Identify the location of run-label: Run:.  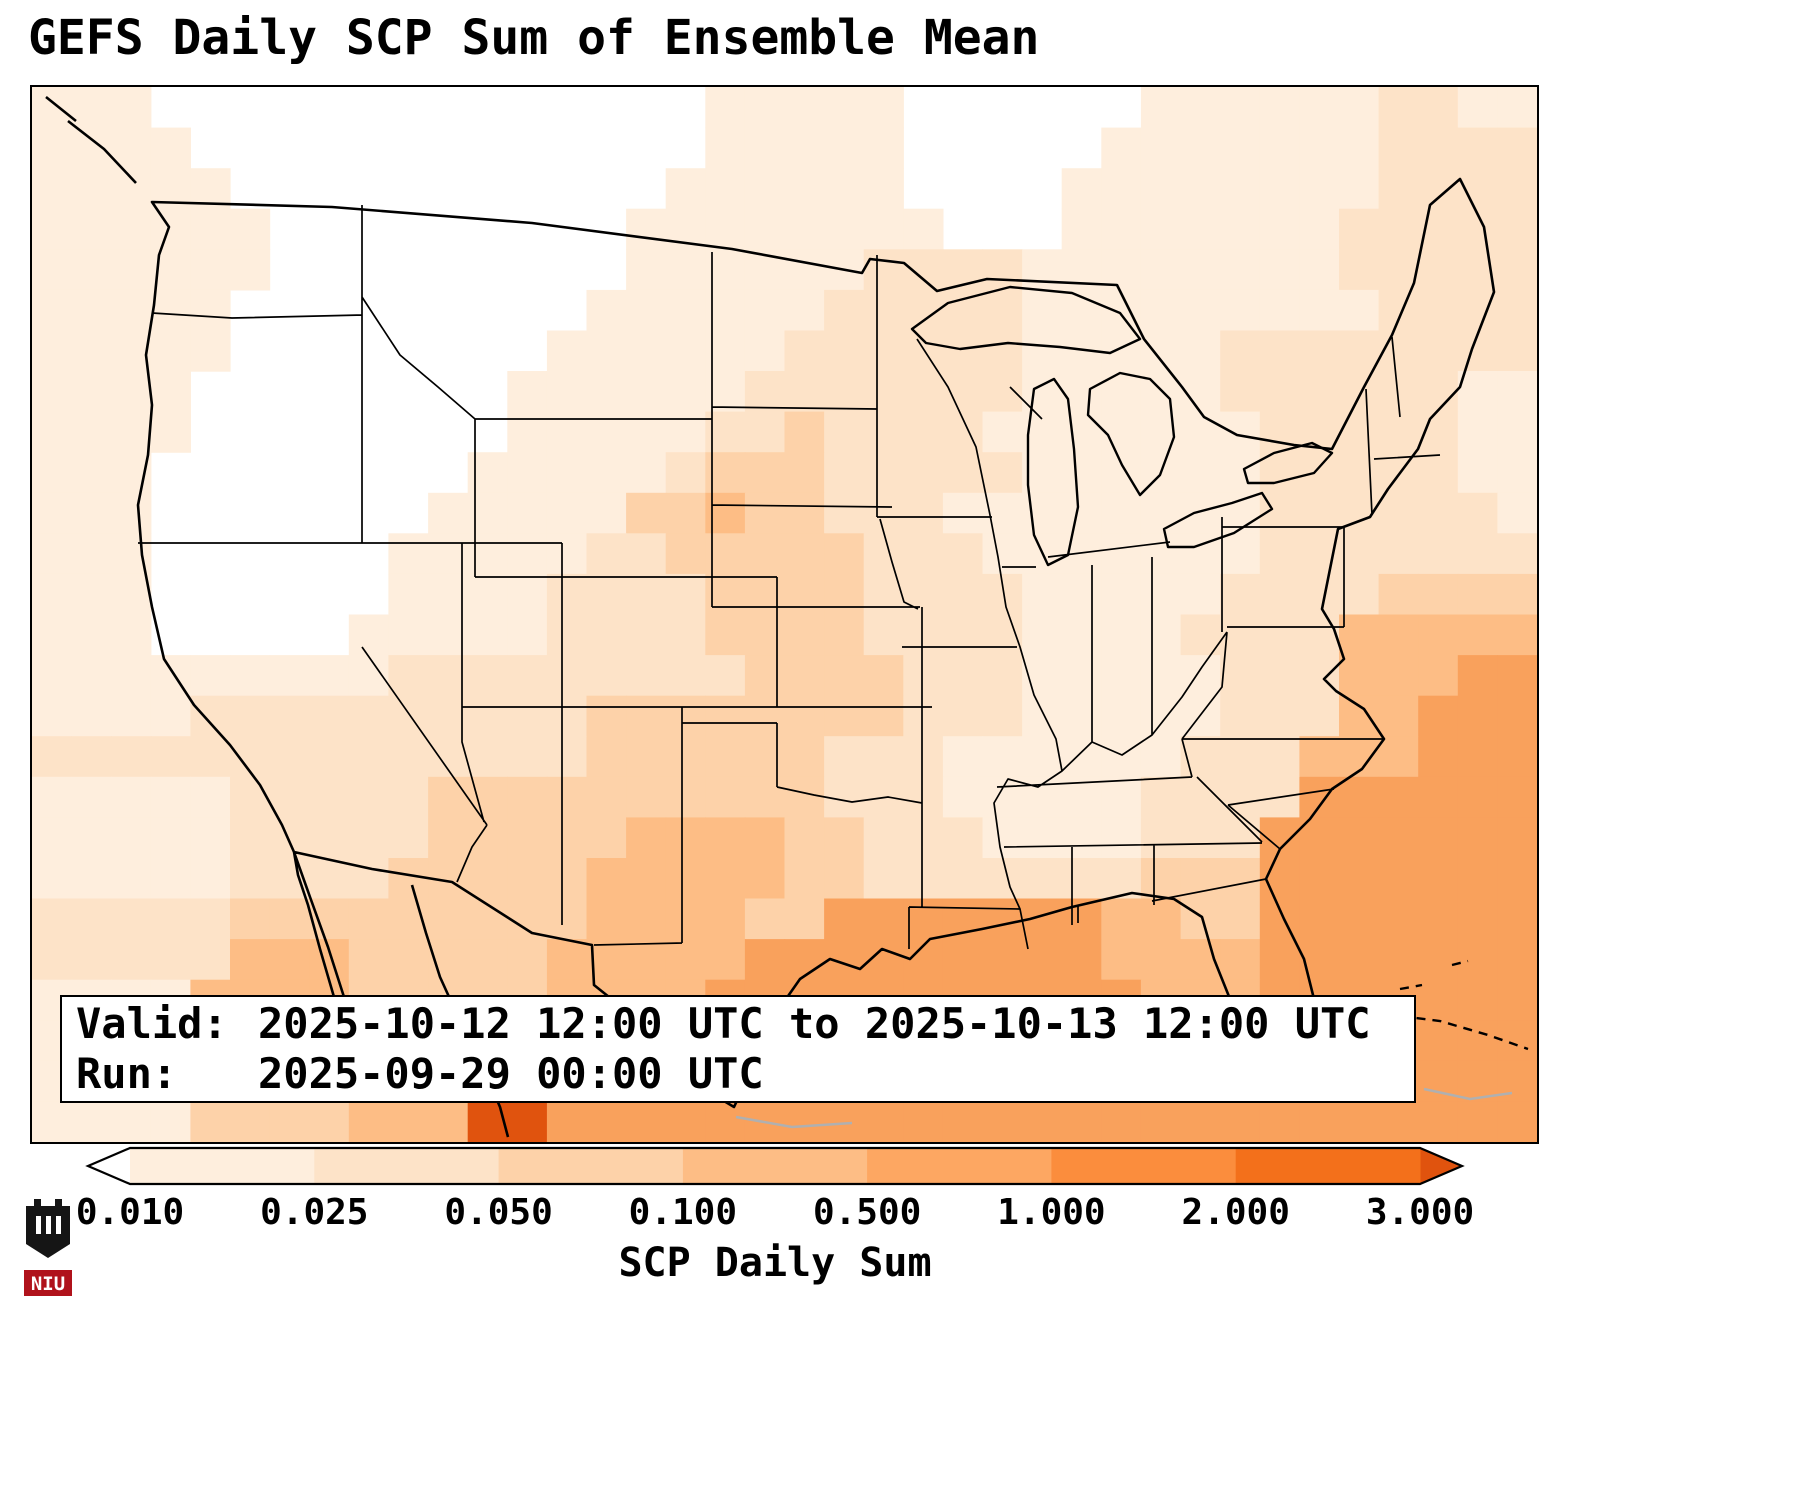
(127, 1073).